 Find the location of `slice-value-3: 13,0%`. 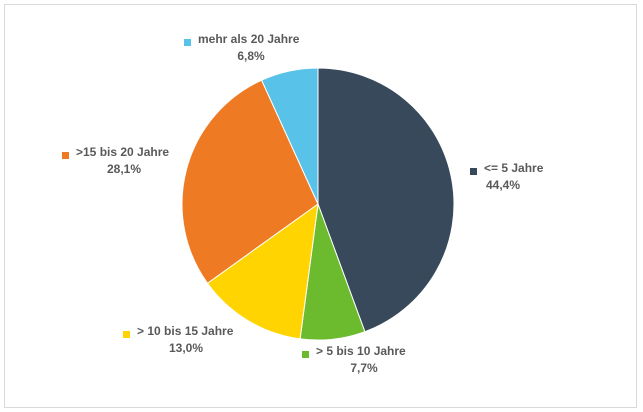

slice-value-3: 13,0% is located at coordinates (186, 348).